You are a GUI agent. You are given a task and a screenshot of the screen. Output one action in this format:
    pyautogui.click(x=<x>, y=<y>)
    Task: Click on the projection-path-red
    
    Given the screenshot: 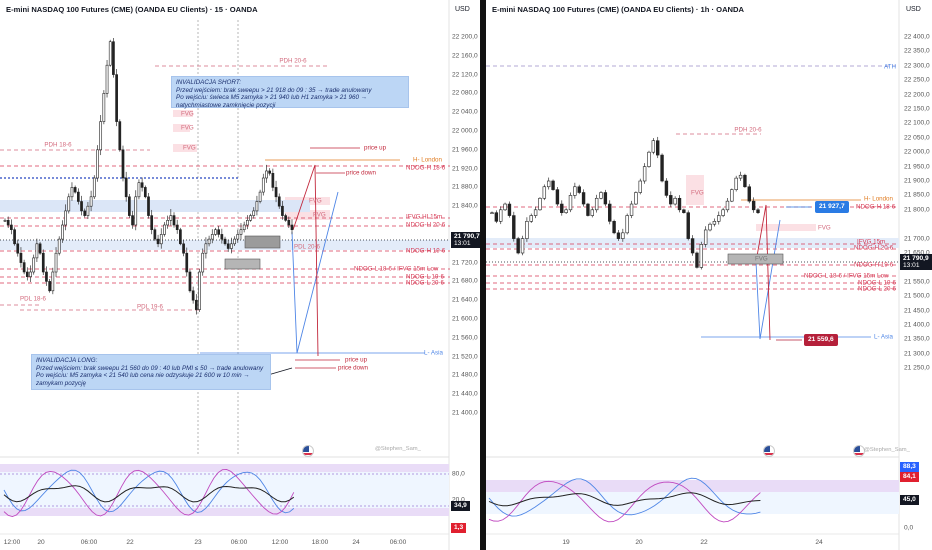 What is the action you would take?
    pyautogui.click(x=763, y=272)
    